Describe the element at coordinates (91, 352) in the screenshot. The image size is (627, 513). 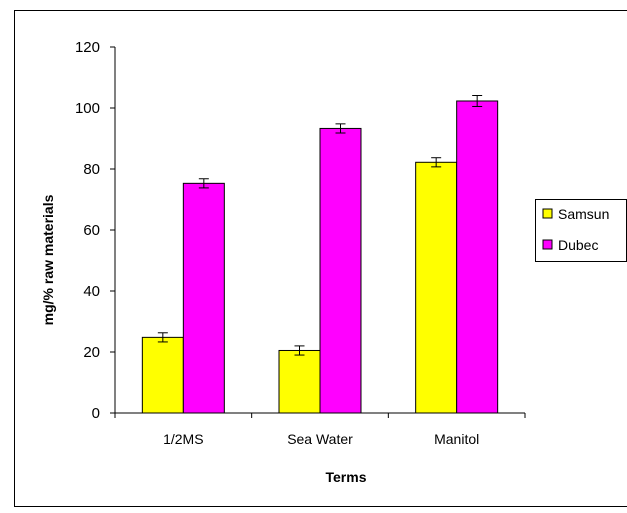
I see `y-tick-label: 20` at that location.